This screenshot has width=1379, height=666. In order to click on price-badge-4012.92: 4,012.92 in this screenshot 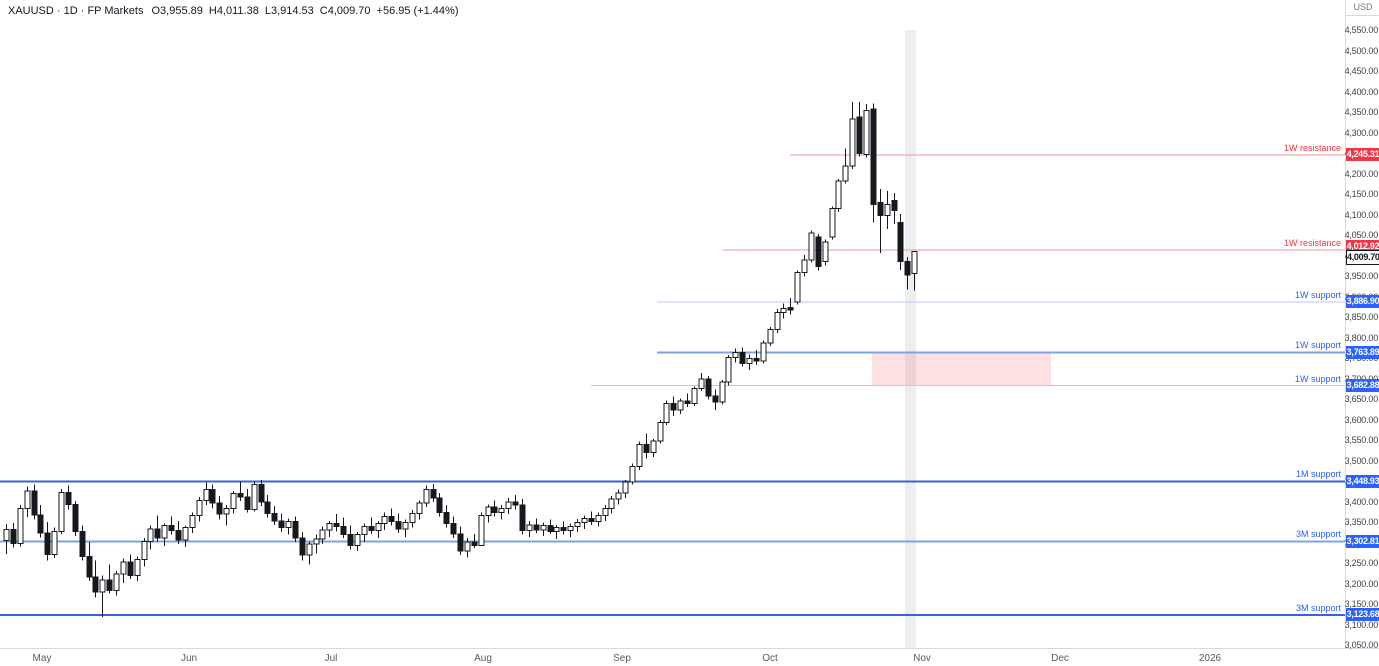, I will do `click(1362, 246)`.